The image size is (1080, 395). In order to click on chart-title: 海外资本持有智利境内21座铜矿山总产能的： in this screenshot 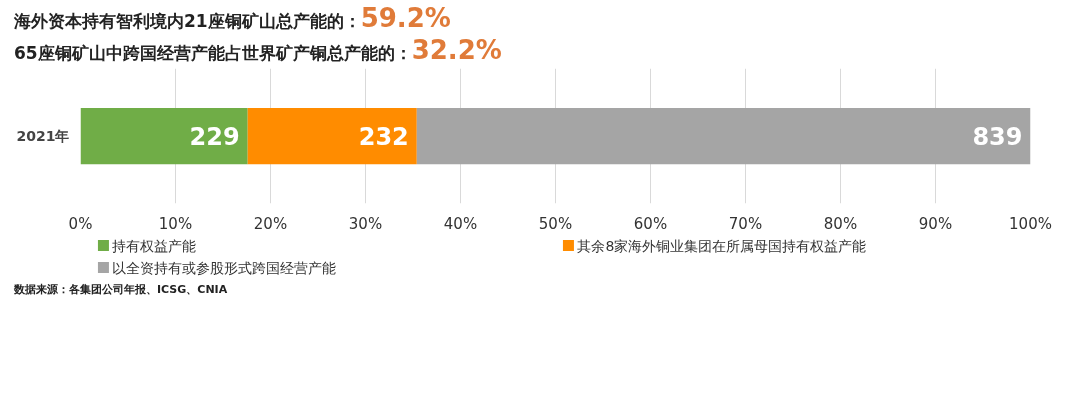, I will do `click(187, 21)`.